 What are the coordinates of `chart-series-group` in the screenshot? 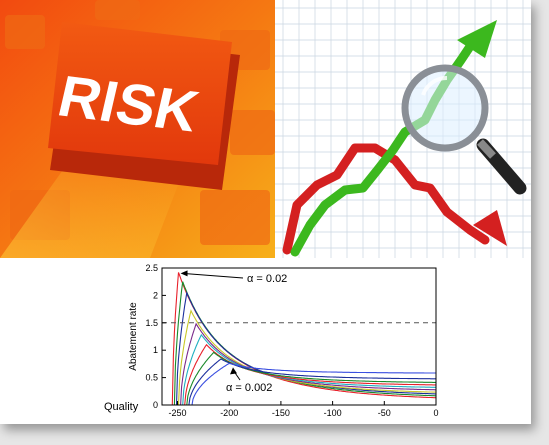 It's located at (304, 339).